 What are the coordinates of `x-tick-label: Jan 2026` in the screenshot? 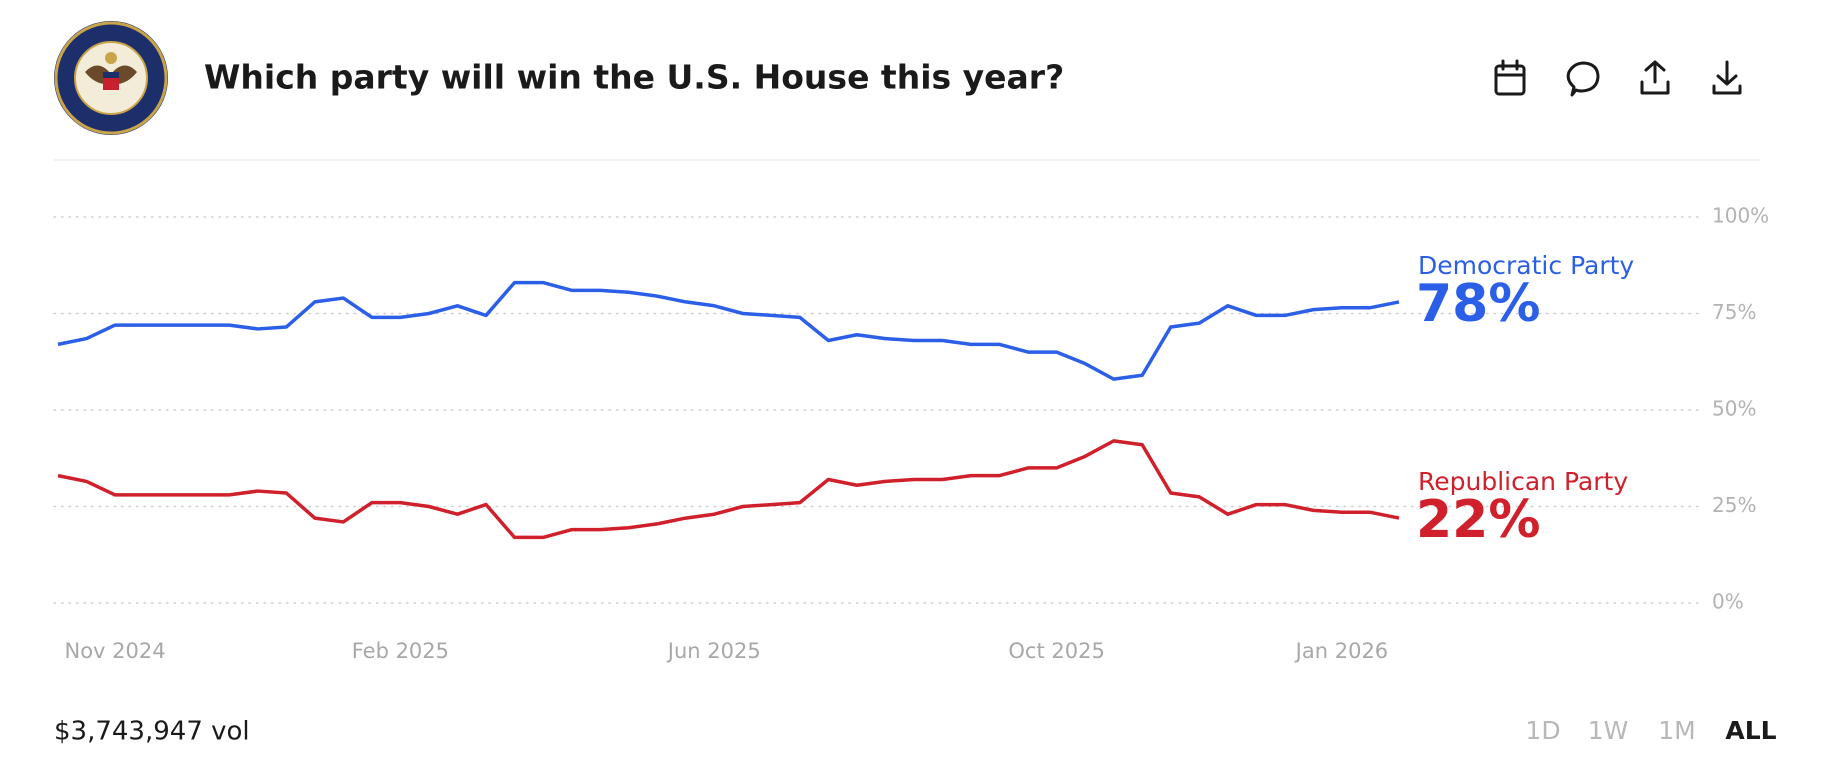 It's located at (1341, 651).